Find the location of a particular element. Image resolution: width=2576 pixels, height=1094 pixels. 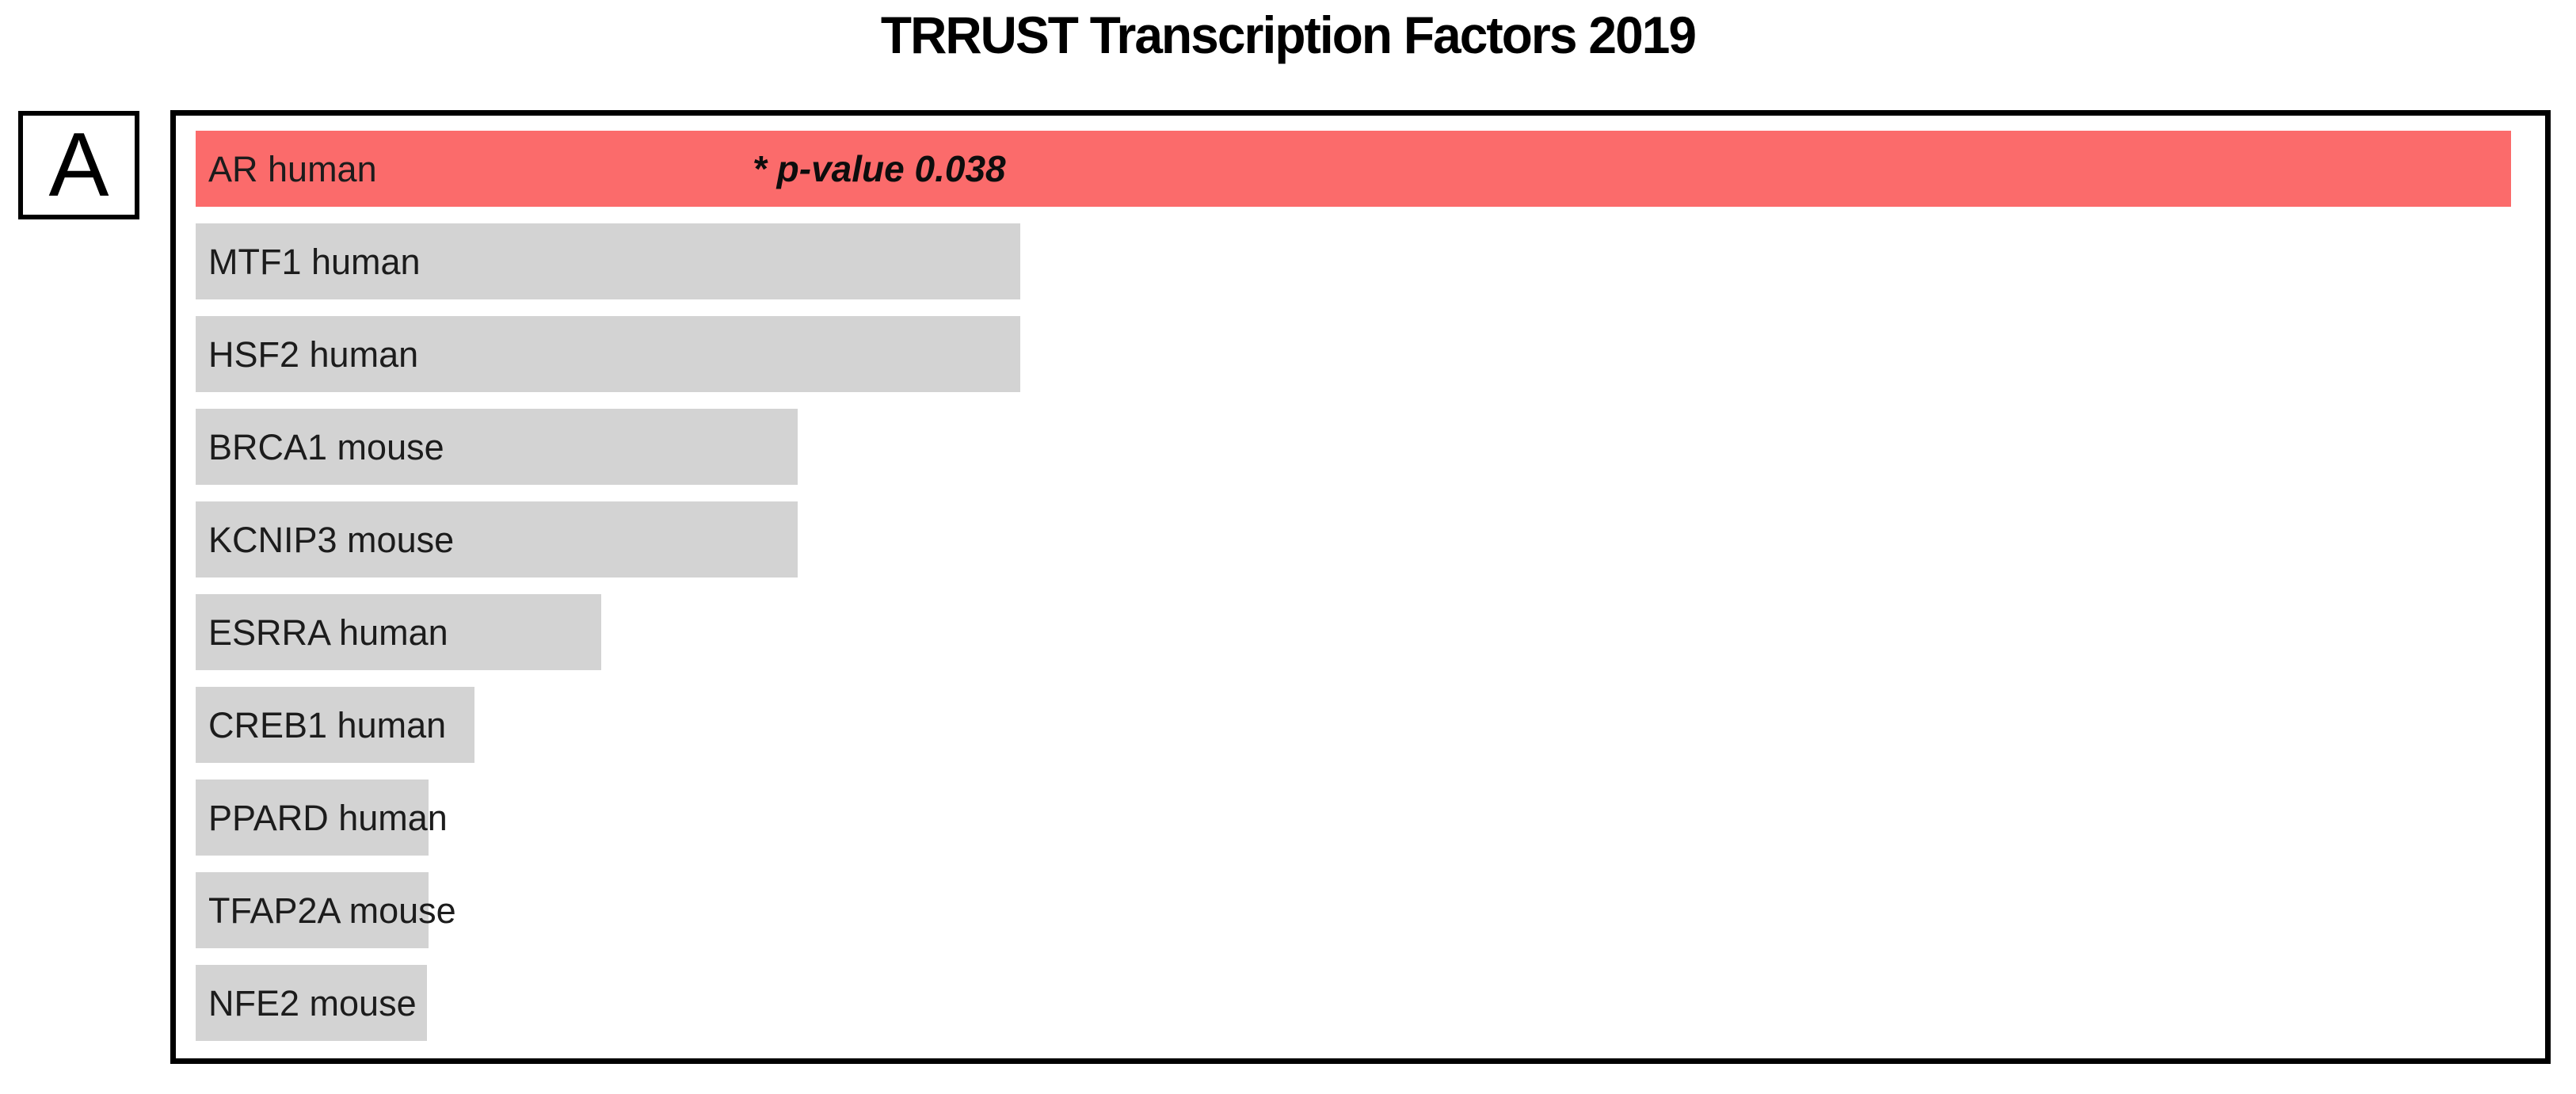

bar-label: BRCA1 mouse is located at coordinates (326, 446).